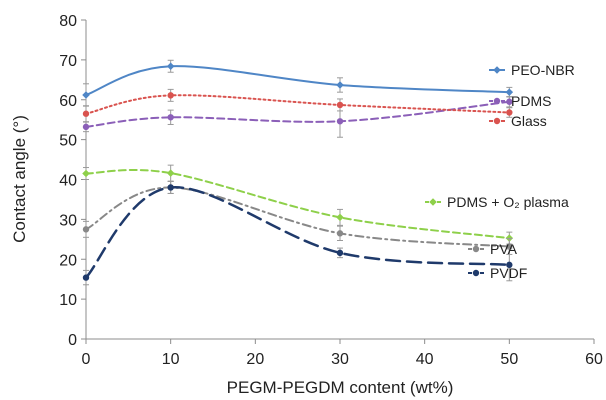  What do you see at coordinates (68, 21) in the screenshot?
I see `y-tick-label: 80` at bounding box center [68, 21].